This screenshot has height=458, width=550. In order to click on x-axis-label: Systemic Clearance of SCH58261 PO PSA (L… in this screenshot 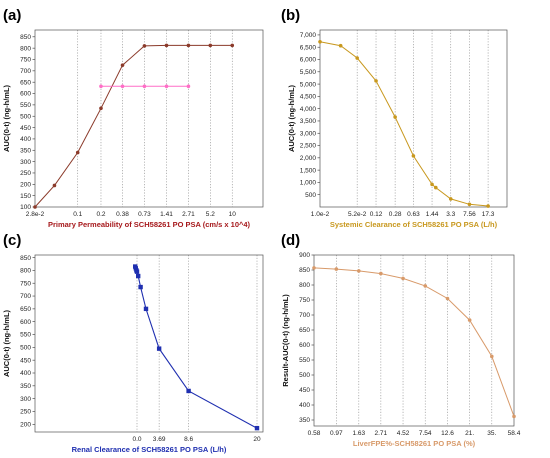, I will do `click(414, 224)`.